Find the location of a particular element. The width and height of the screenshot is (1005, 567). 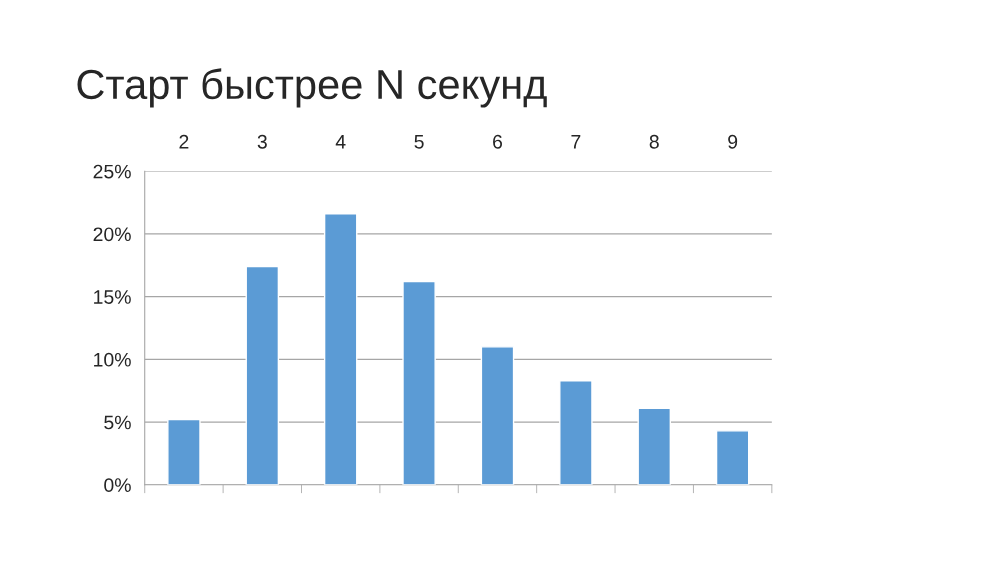

y-tick-label: 15% is located at coordinates (112, 297).